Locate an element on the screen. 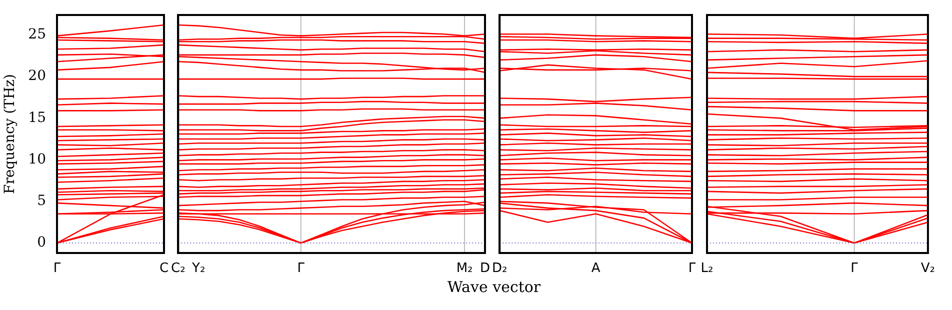 This screenshot has width=952, height=310. y-axis-title: Frequency (THz) is located at coordinates (10, 134).